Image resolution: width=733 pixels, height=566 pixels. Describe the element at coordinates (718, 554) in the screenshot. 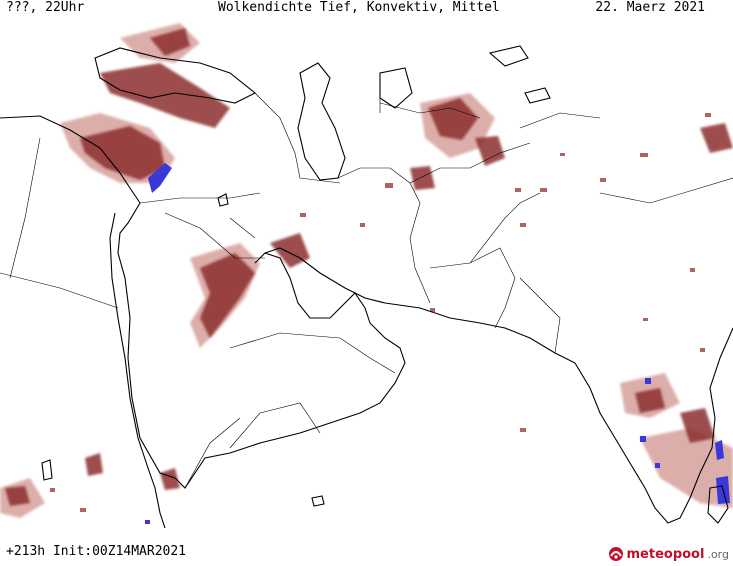

I see `logo-tld: .org` at that location.